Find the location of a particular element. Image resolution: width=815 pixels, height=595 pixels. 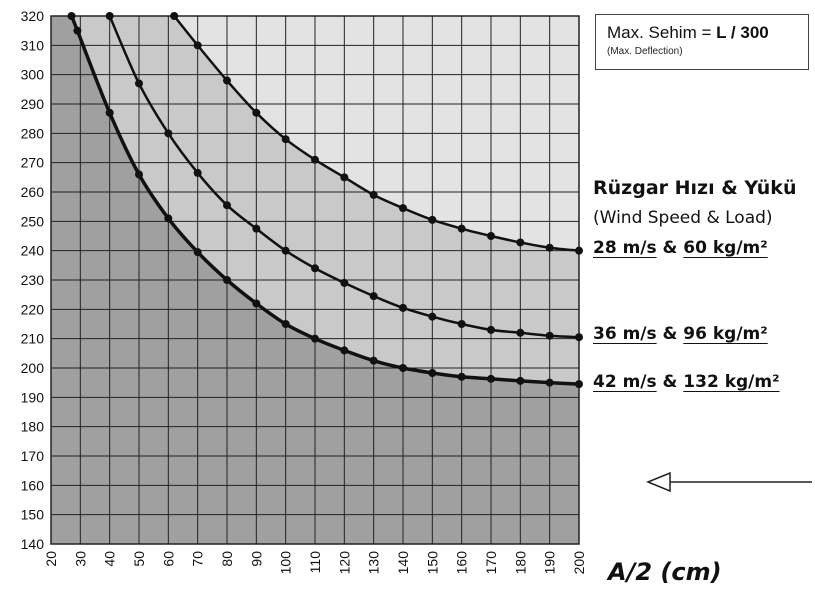

y-tick-label: 300 is located at coordinates (33, 75).